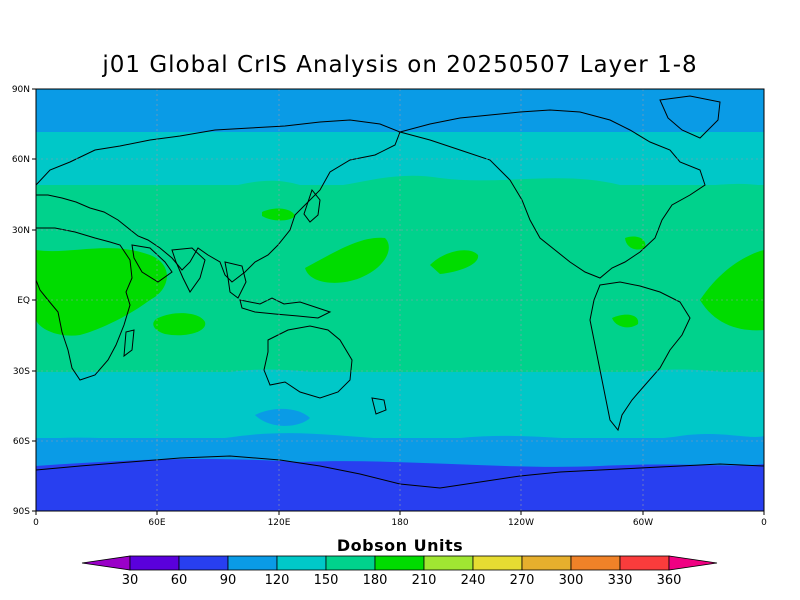  What do you see at coordinates (21, 160) in the screenshot?
I see `lat-label-1: 60N` at bounding box center [21, 160].